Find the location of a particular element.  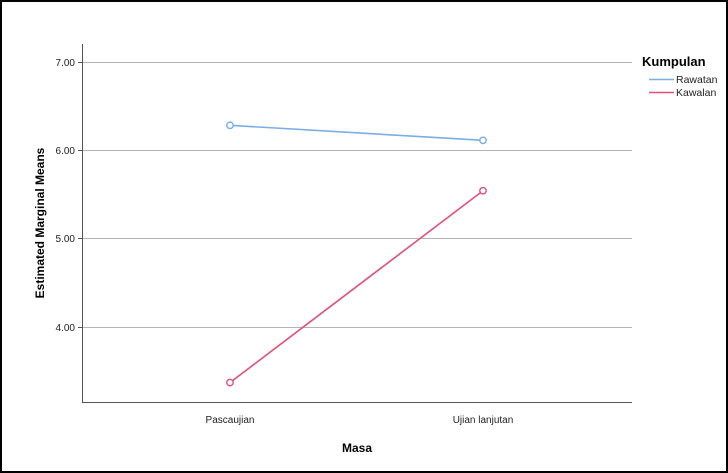

legend-label-kawalan: Kawalan is located at coordinates (696, 93).